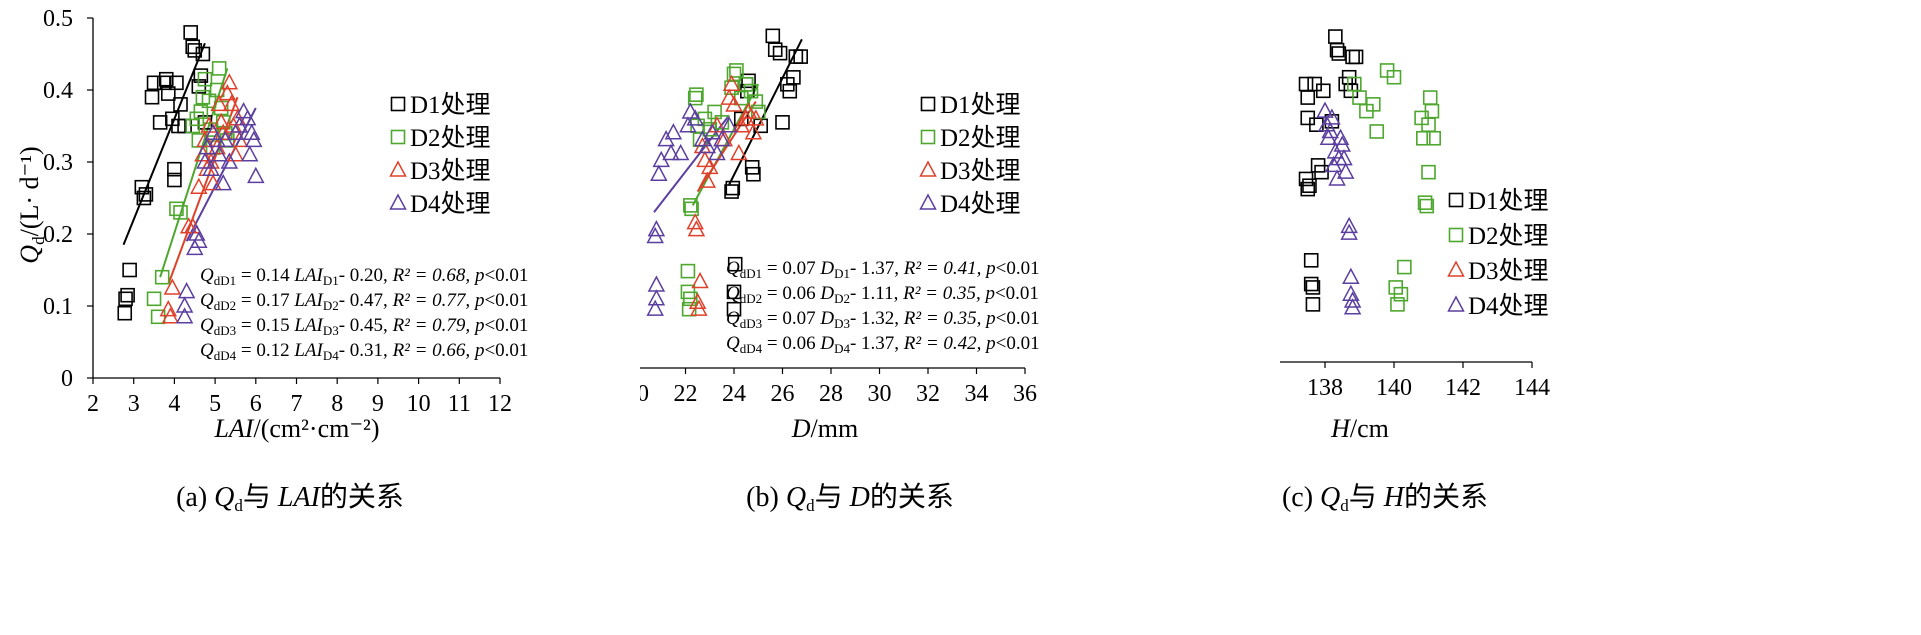 This screenshot has width=1921, height=635. What do you see at coordinates (824, 428) in the screenshot?
I see `x-axis-label: D/mm` at bounding box center [824, 428].